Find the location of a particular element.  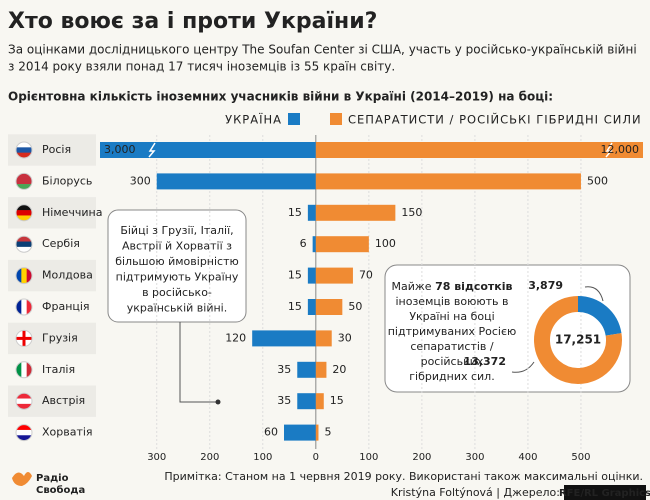

value-label: 60 is located at coordinates (271, 432).